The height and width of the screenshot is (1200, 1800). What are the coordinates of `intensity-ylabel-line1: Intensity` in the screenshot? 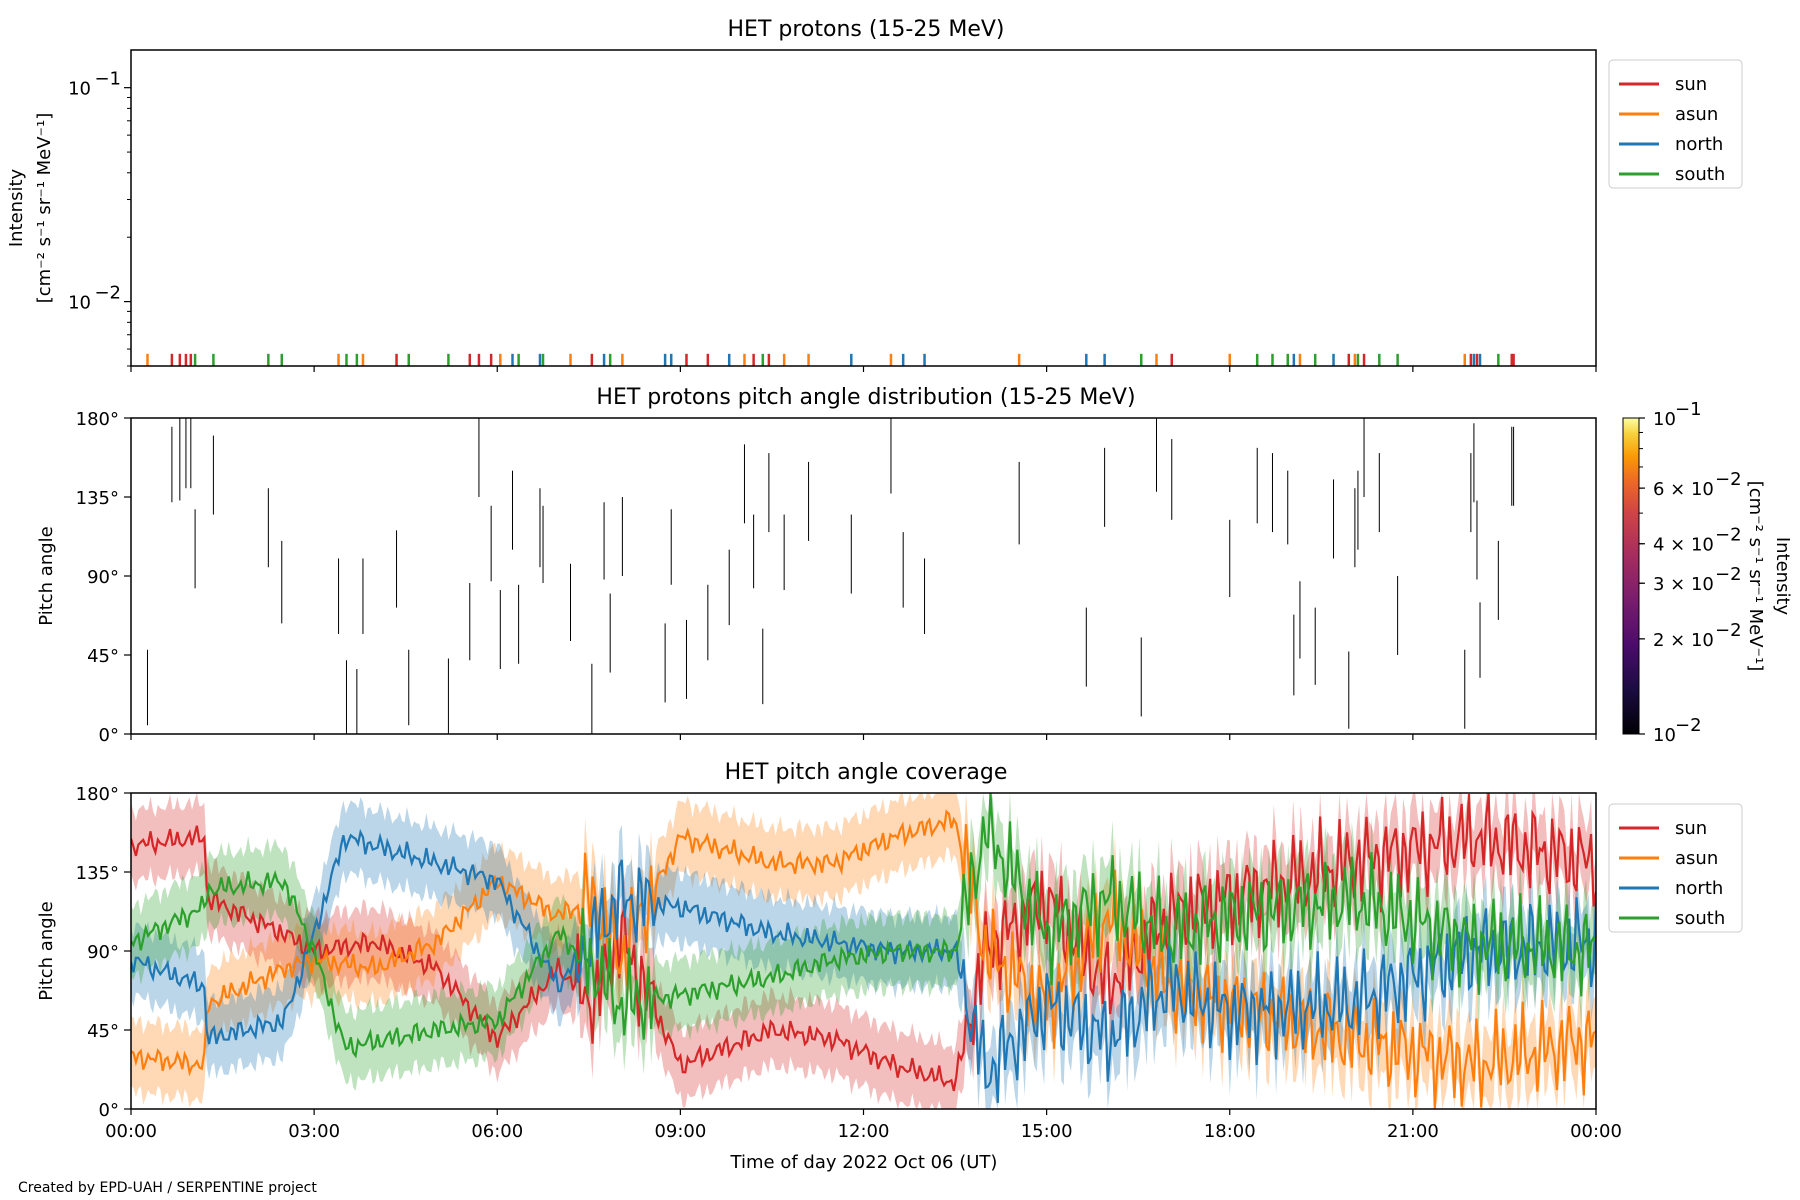 It's located at (16, 207).